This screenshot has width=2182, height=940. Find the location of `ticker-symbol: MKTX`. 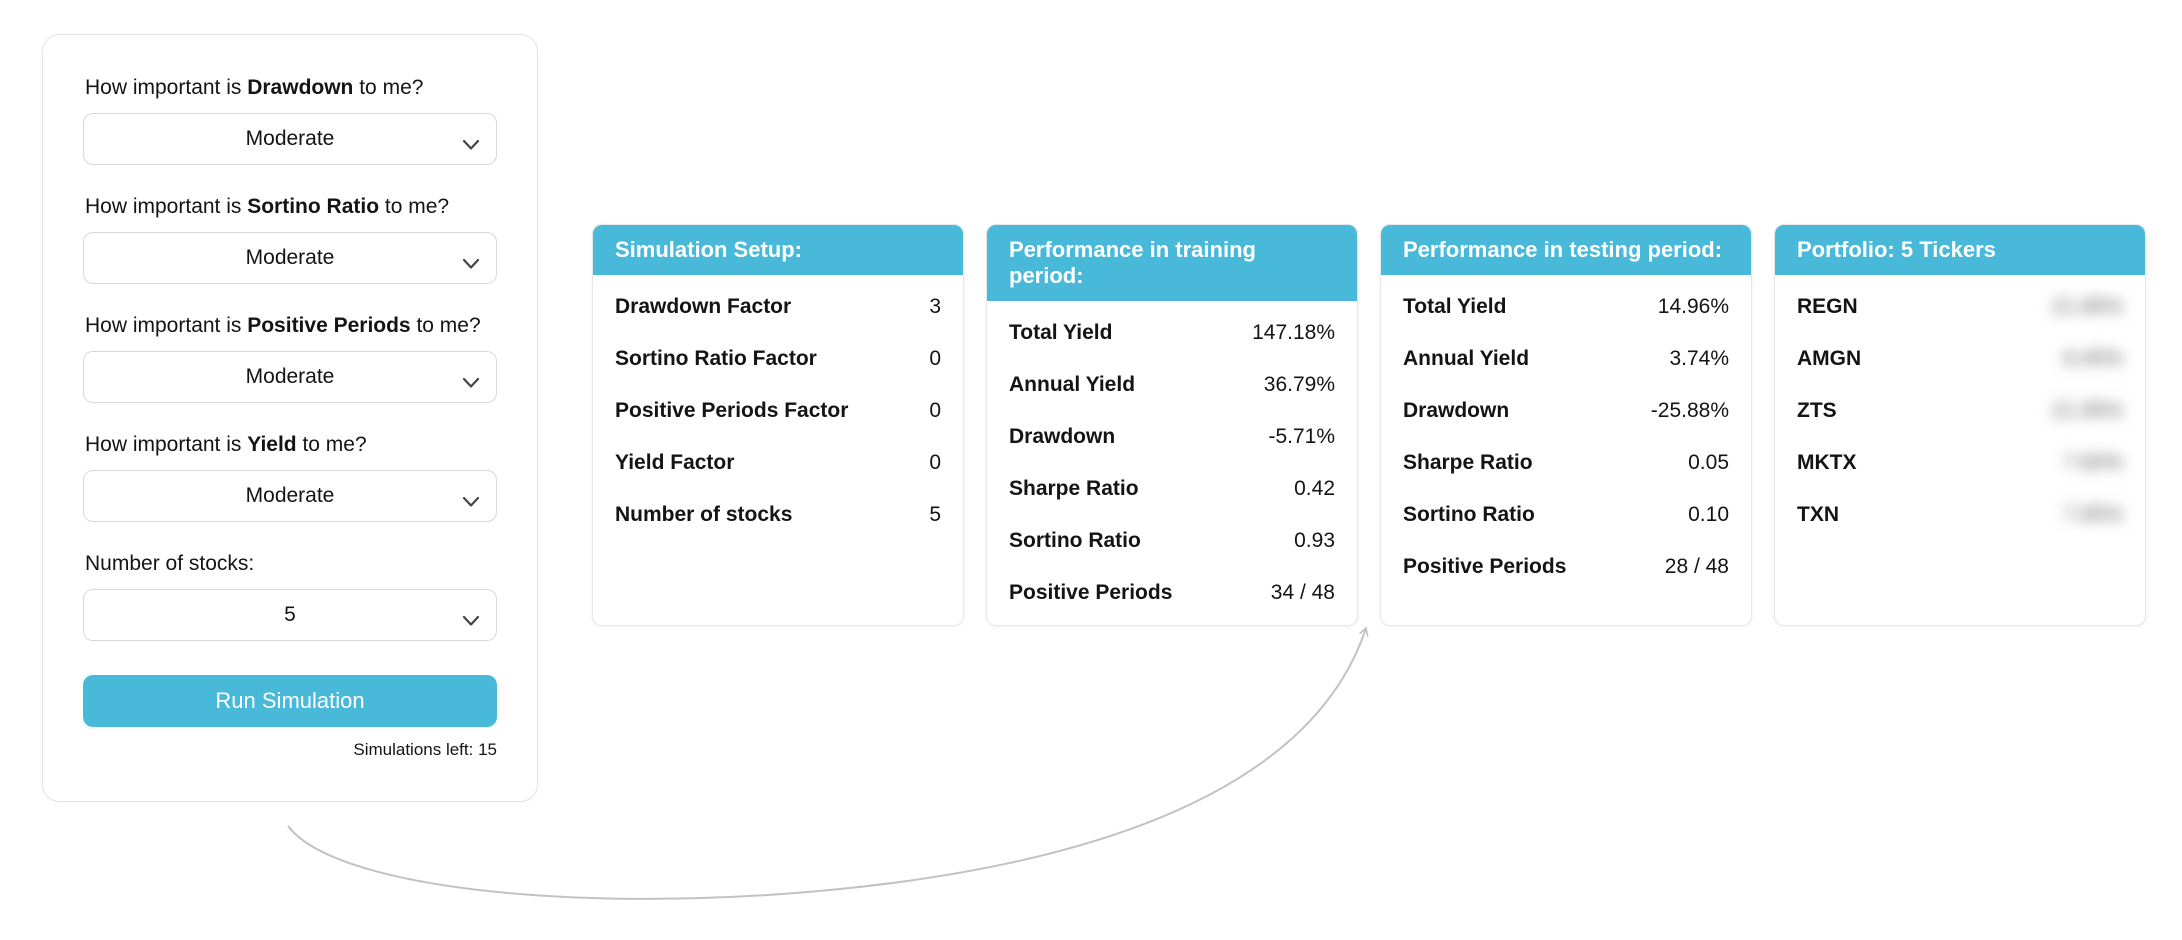

ticker-symbol: MKTX is located at coordinates (1827, 462).